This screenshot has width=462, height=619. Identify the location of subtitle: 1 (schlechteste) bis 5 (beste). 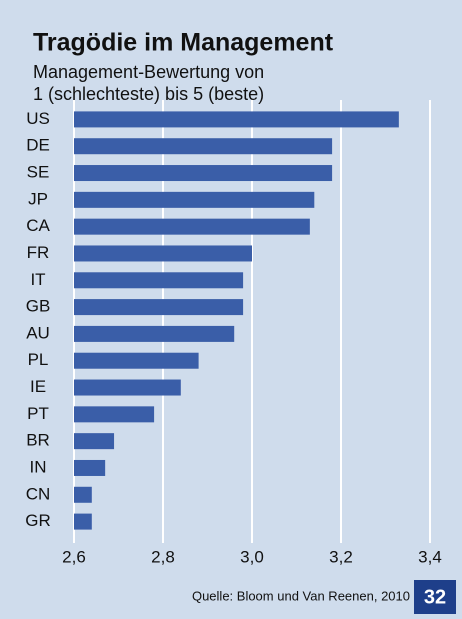
(148, 94).